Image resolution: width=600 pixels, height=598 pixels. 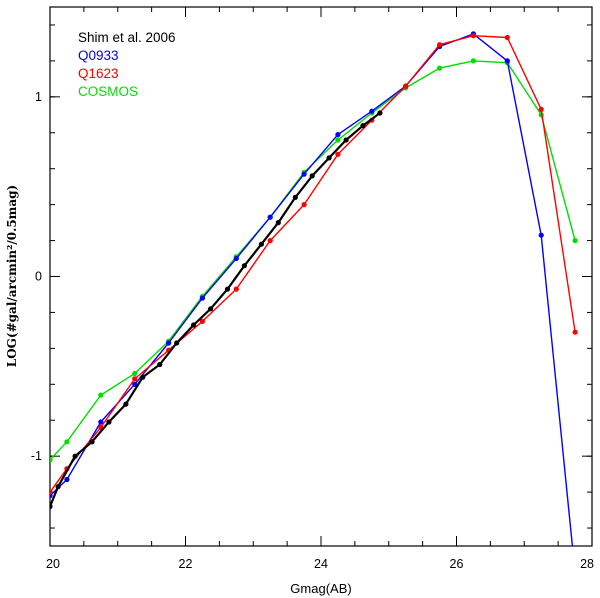 I want to click on y-tick-label: 0, so click(x=38, y=277).